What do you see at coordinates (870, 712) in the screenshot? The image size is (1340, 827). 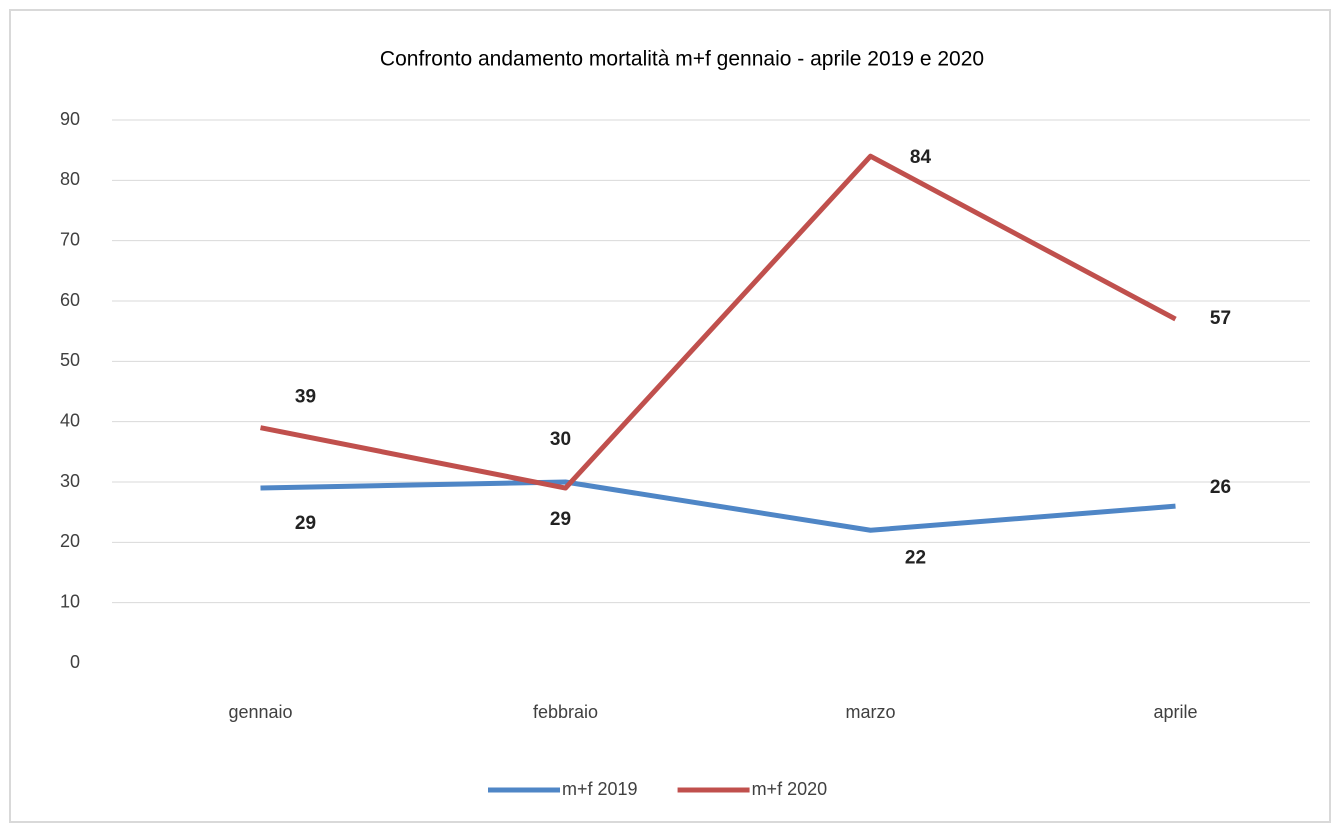 I see `x-tick-label: marzo` at bounding box center [870, 712].